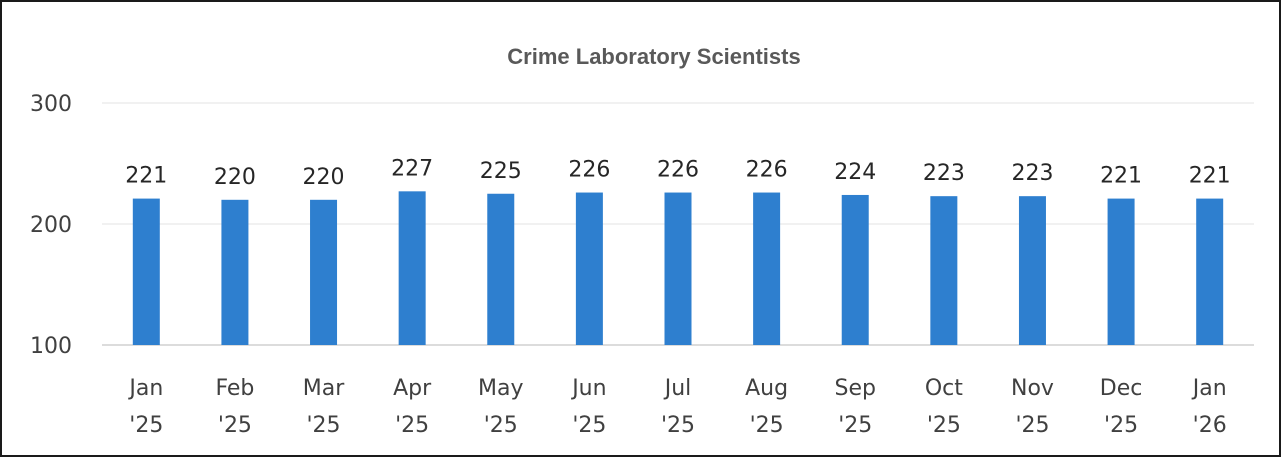  Describe the element at coordinates (1032, 388) in the screenshot. I see `x-tick-label-month: Nov` at that location.